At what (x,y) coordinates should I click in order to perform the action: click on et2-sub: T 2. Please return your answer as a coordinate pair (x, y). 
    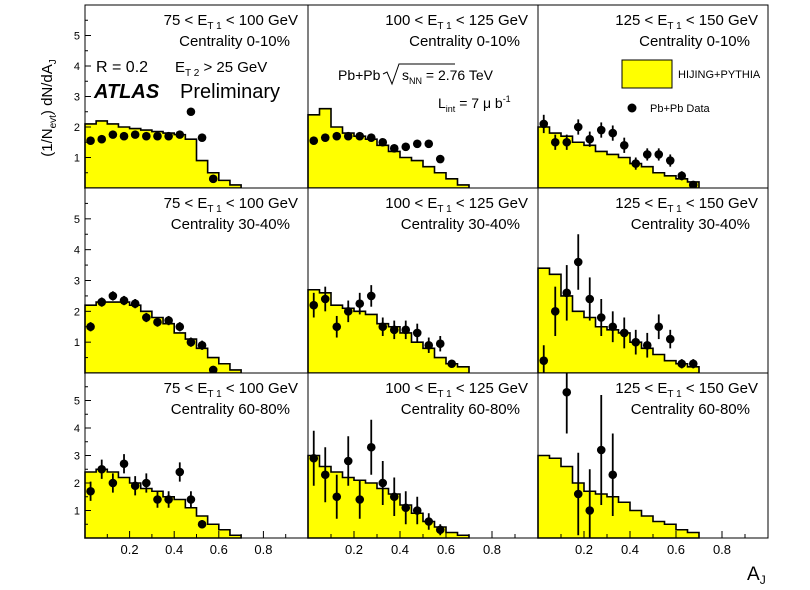
    Looking at the image, I should click on (192, 73).